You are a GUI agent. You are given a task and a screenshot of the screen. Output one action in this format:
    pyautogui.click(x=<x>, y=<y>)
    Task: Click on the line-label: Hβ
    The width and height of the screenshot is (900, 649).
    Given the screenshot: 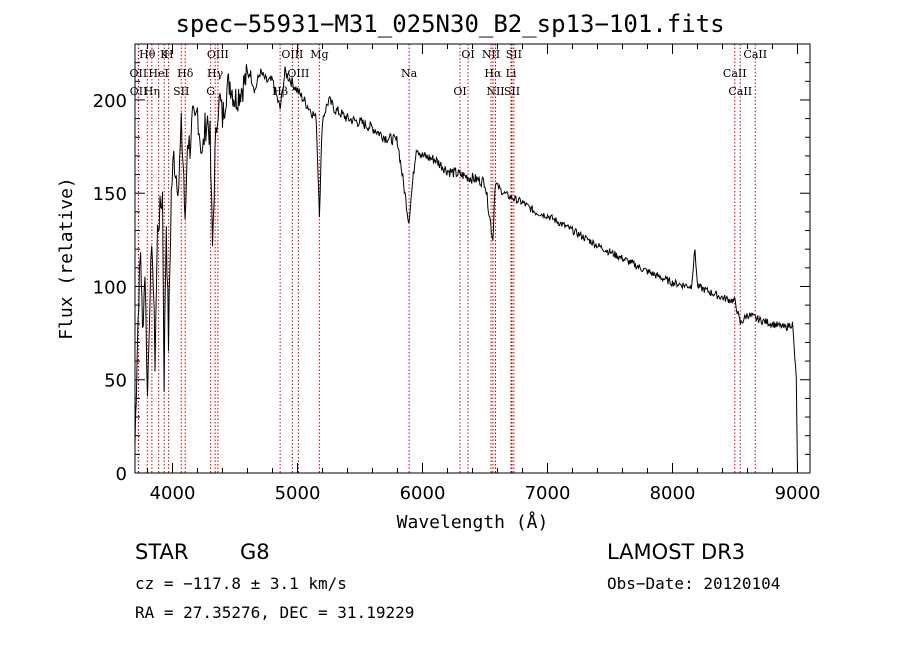 What is the action you would take?
    pyautogui.click(x=280, y=91)
    